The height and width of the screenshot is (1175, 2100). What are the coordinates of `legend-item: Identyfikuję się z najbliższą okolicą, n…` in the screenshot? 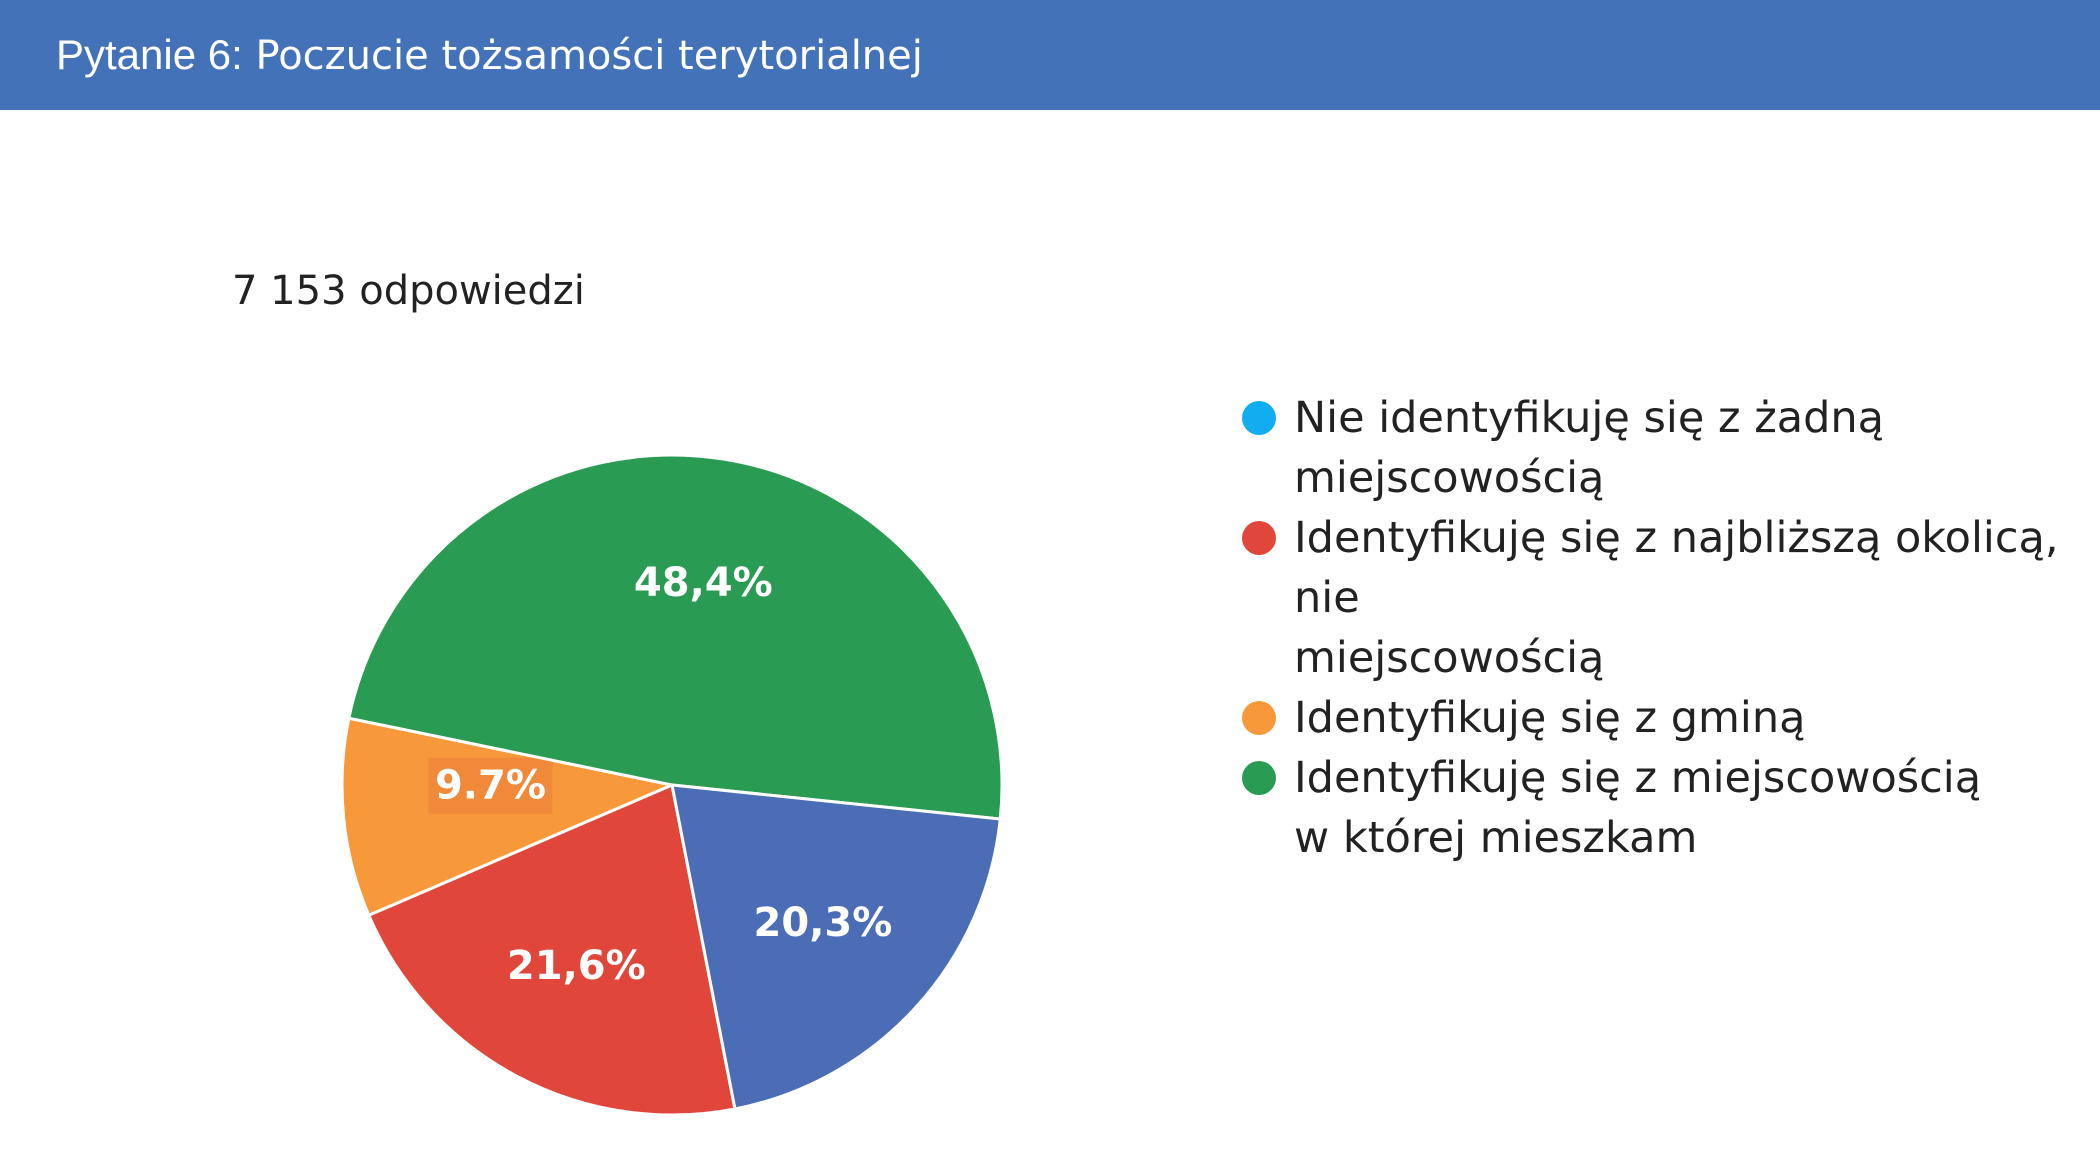 It's located at (1667, 598).